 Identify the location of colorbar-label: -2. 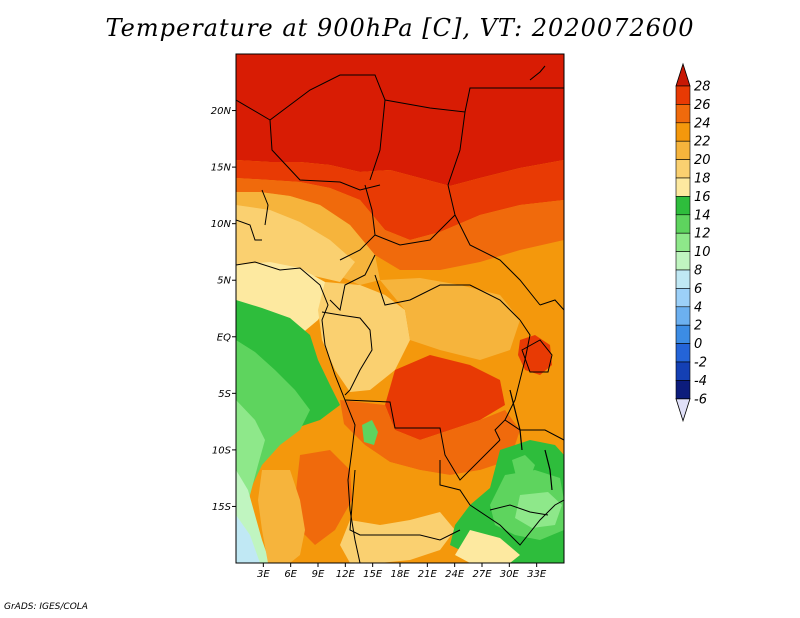
(700, 363).